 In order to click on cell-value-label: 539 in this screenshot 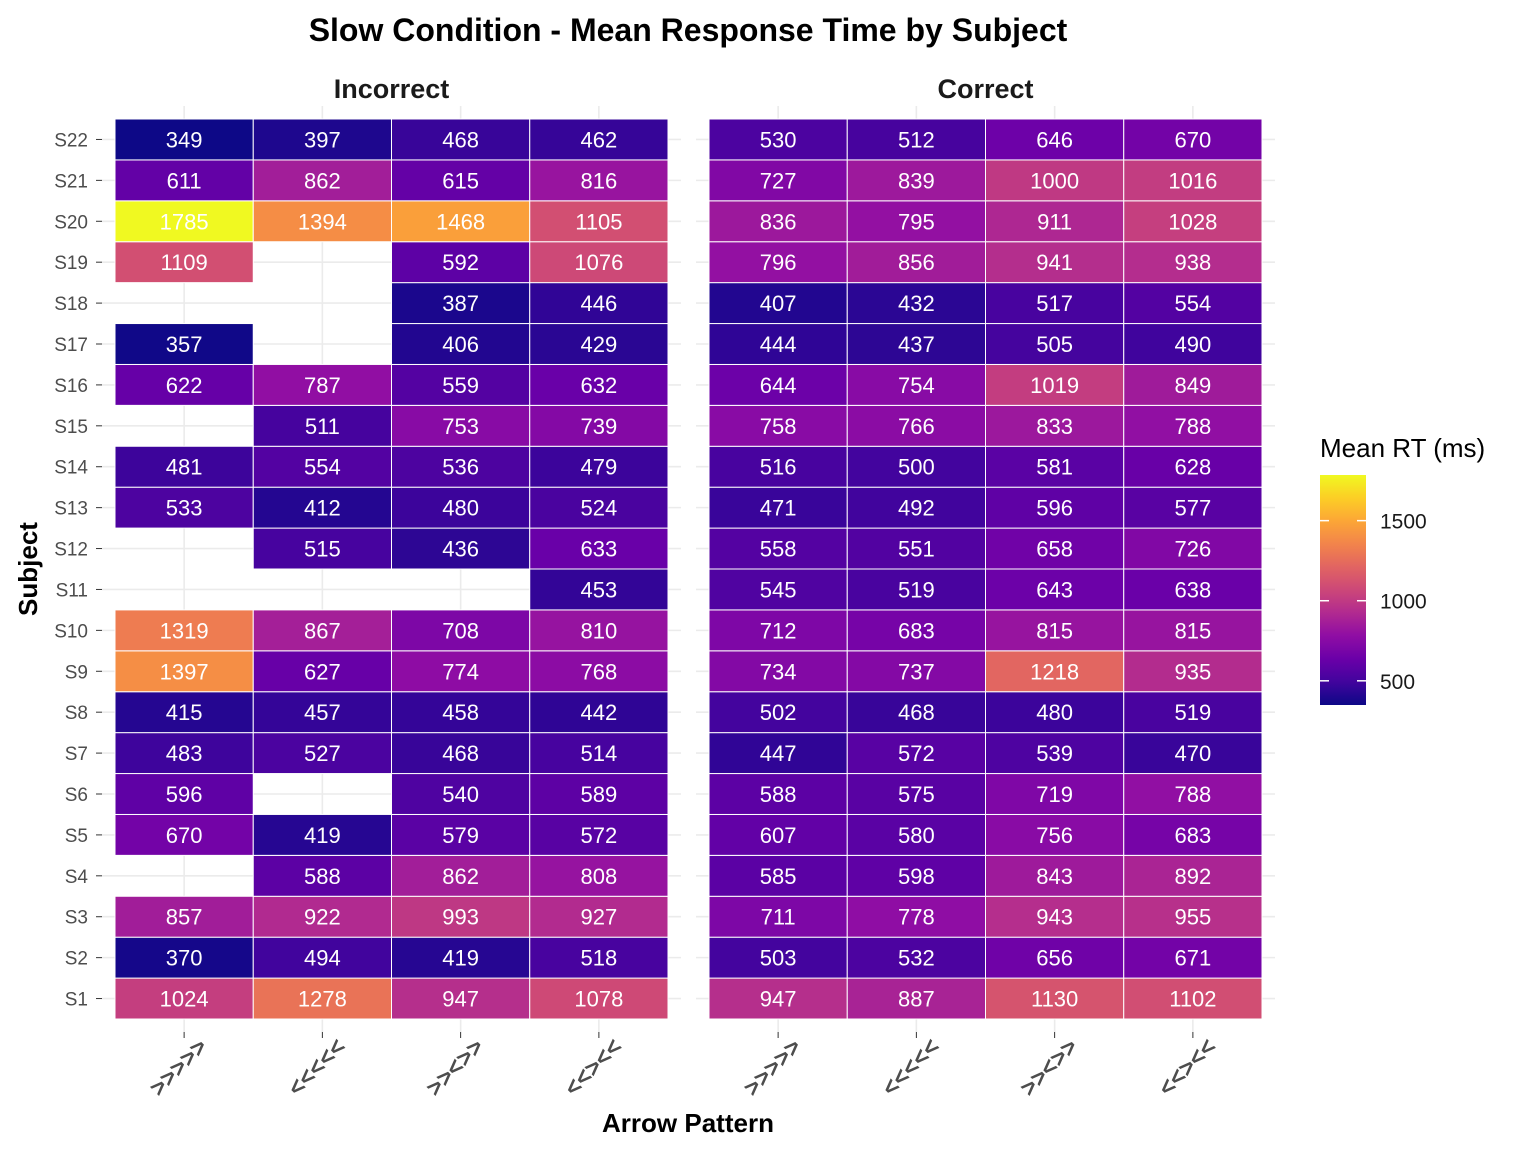, I will do `click(1054, 753)`.